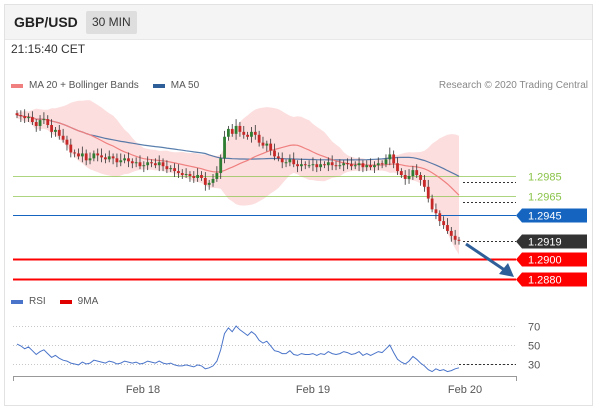 The width and height of the screenshot is (597, 410). I want to click on legend-label-ma20: MA 20 + Bollinger Bands, so click(84, 85).